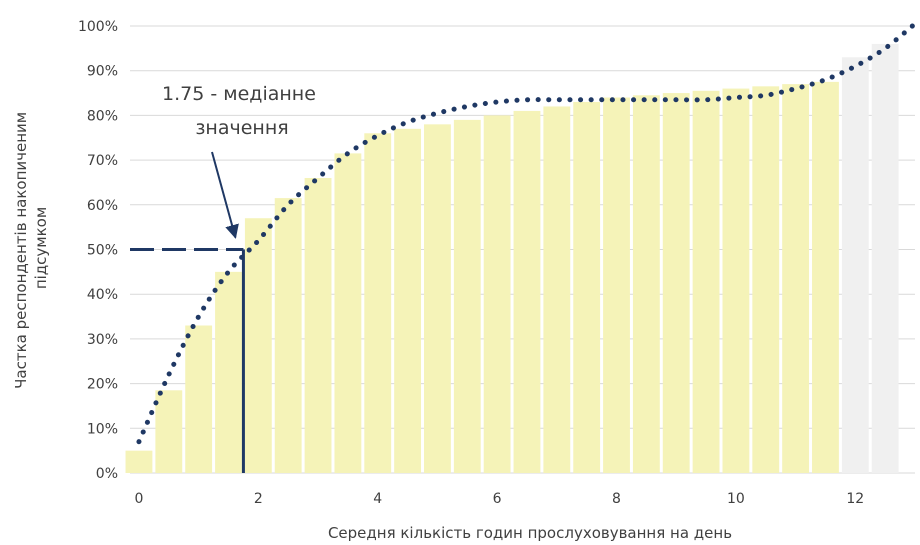 This screenshot has width=920, height=545. What do you see at coordinates (242, 111) in the screenshot?
I see `annotation-text: 1.75 - медіанне значення` at bounding box center [242, 111].